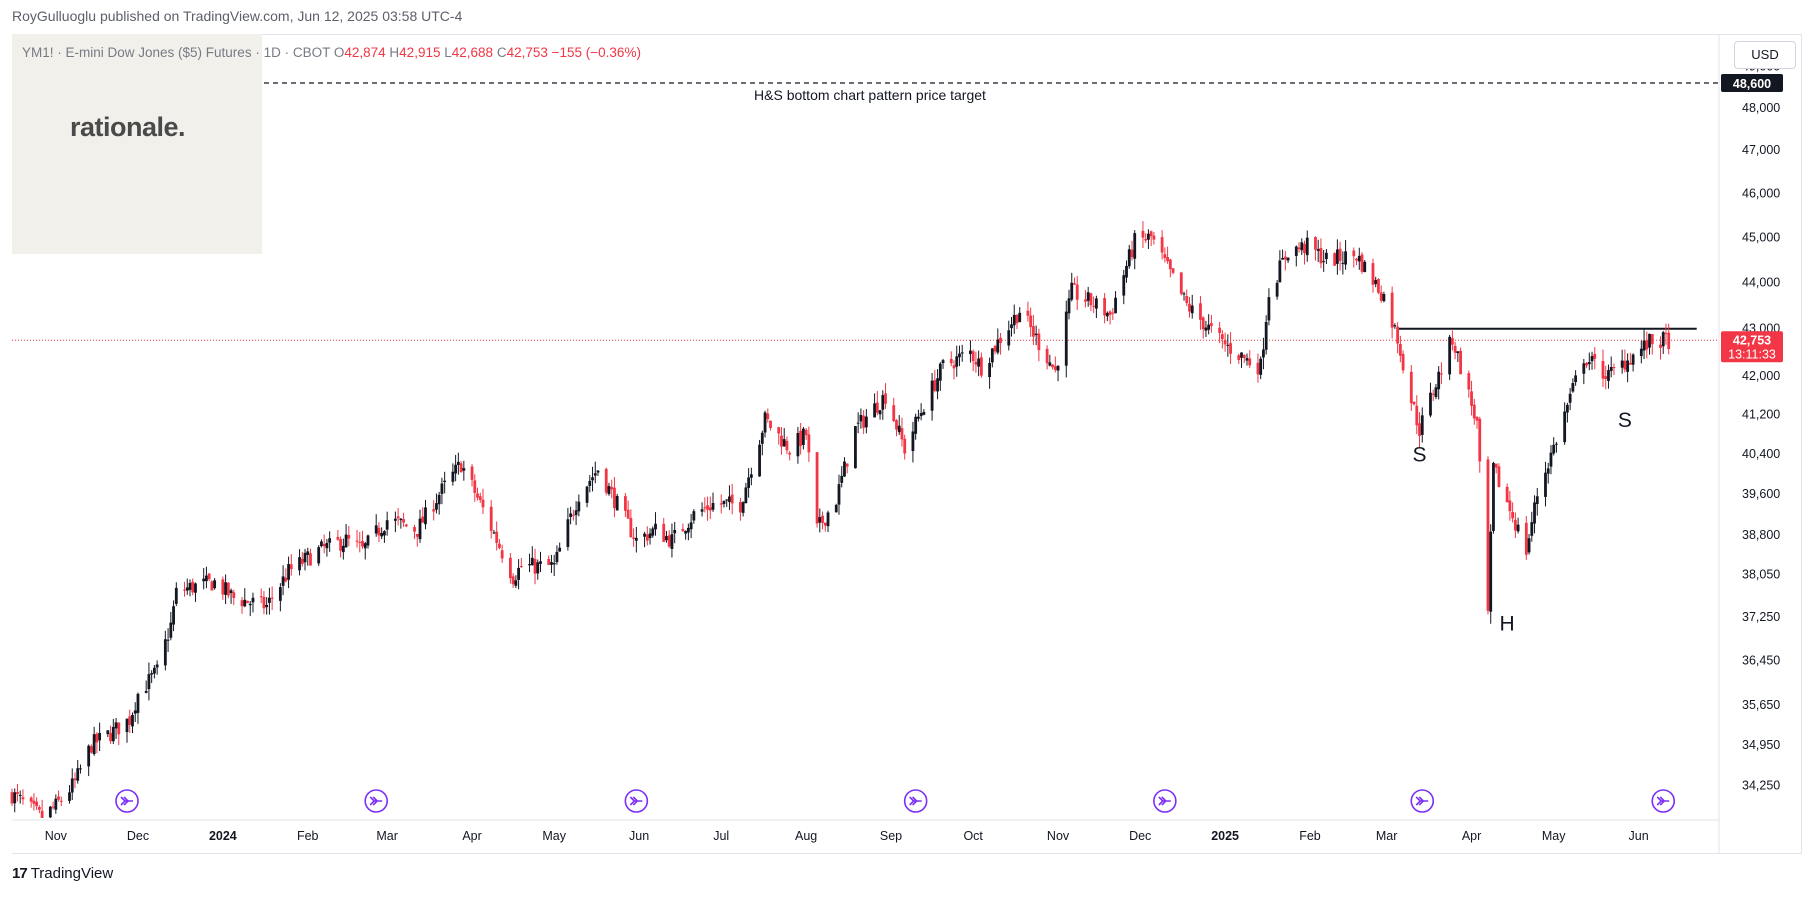 The width and height of the screenshot is (1814, 897). What do you see at coordinates (62, 873) in the screenshot?
I see `tradingview-brand: 17 TradingView` at bounding box center [62, 873].